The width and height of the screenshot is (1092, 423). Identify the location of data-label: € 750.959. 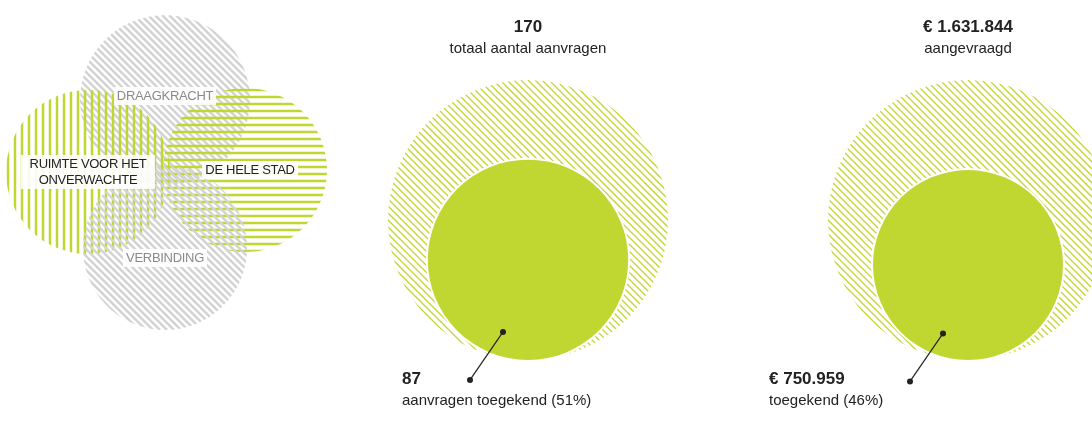
(807, 379).